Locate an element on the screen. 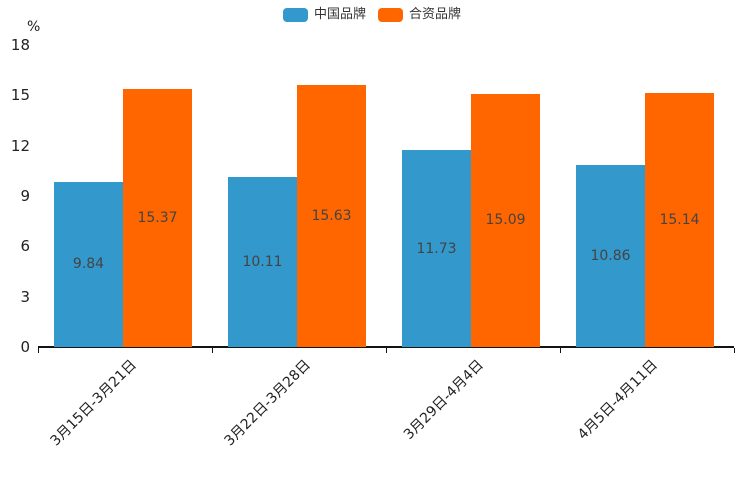 This screenshot has width=744, height=496. bar-value-label: 15.09 is located at coordinates (505, 220).